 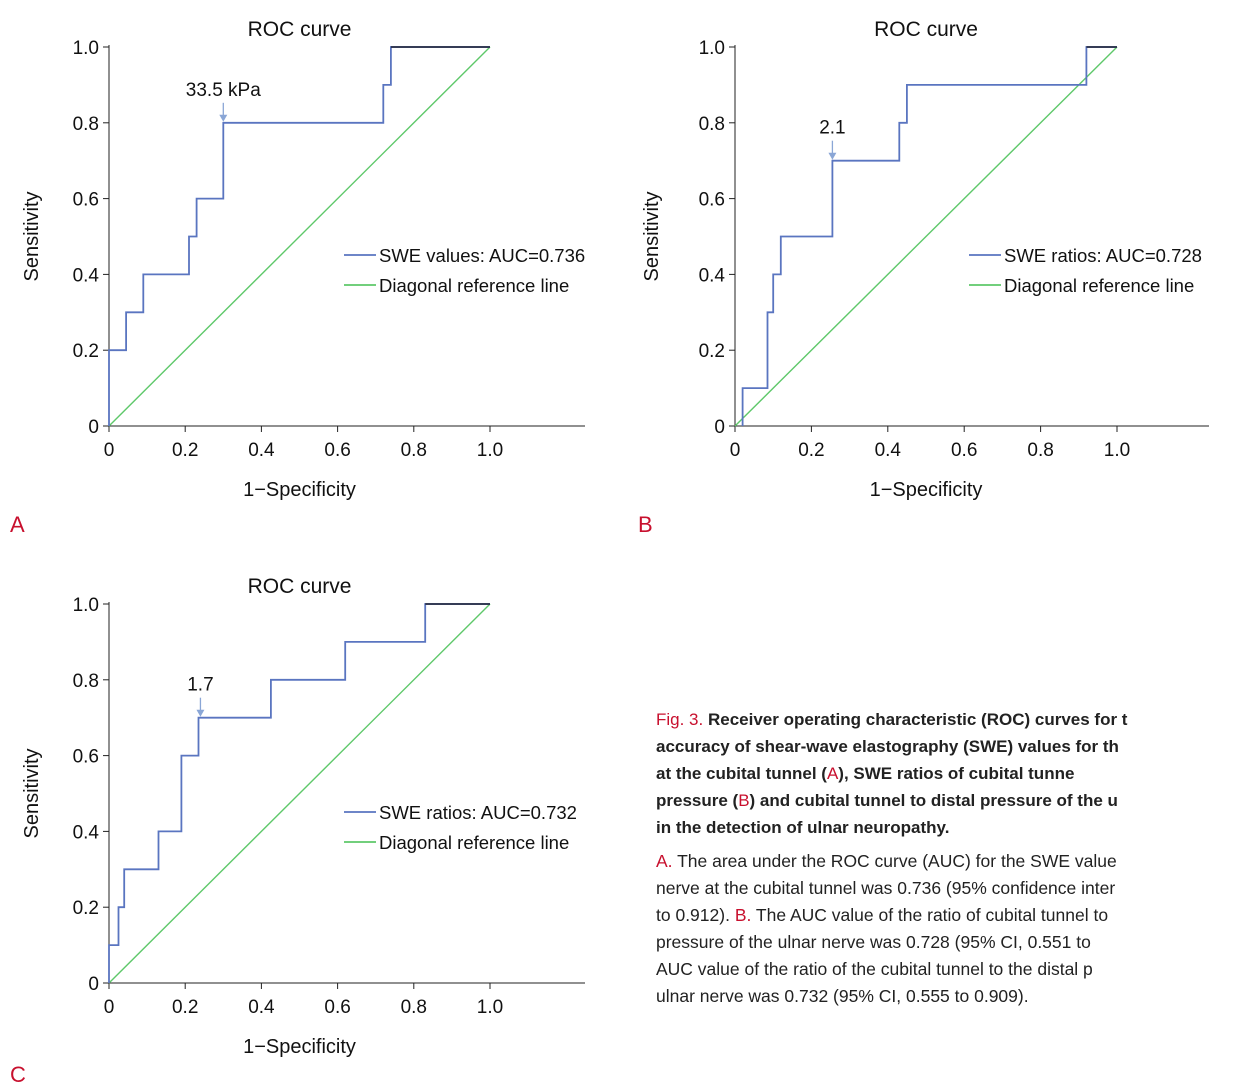 I want to click on figure-number: Fig. 3., so click(x=680, y=719).